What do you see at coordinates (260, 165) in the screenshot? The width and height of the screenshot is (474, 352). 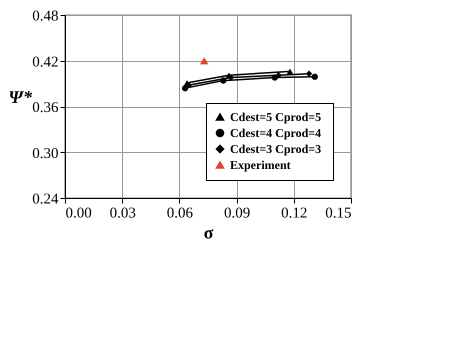 I see `legend-label: Experiment` at bounding box center [260, 165].